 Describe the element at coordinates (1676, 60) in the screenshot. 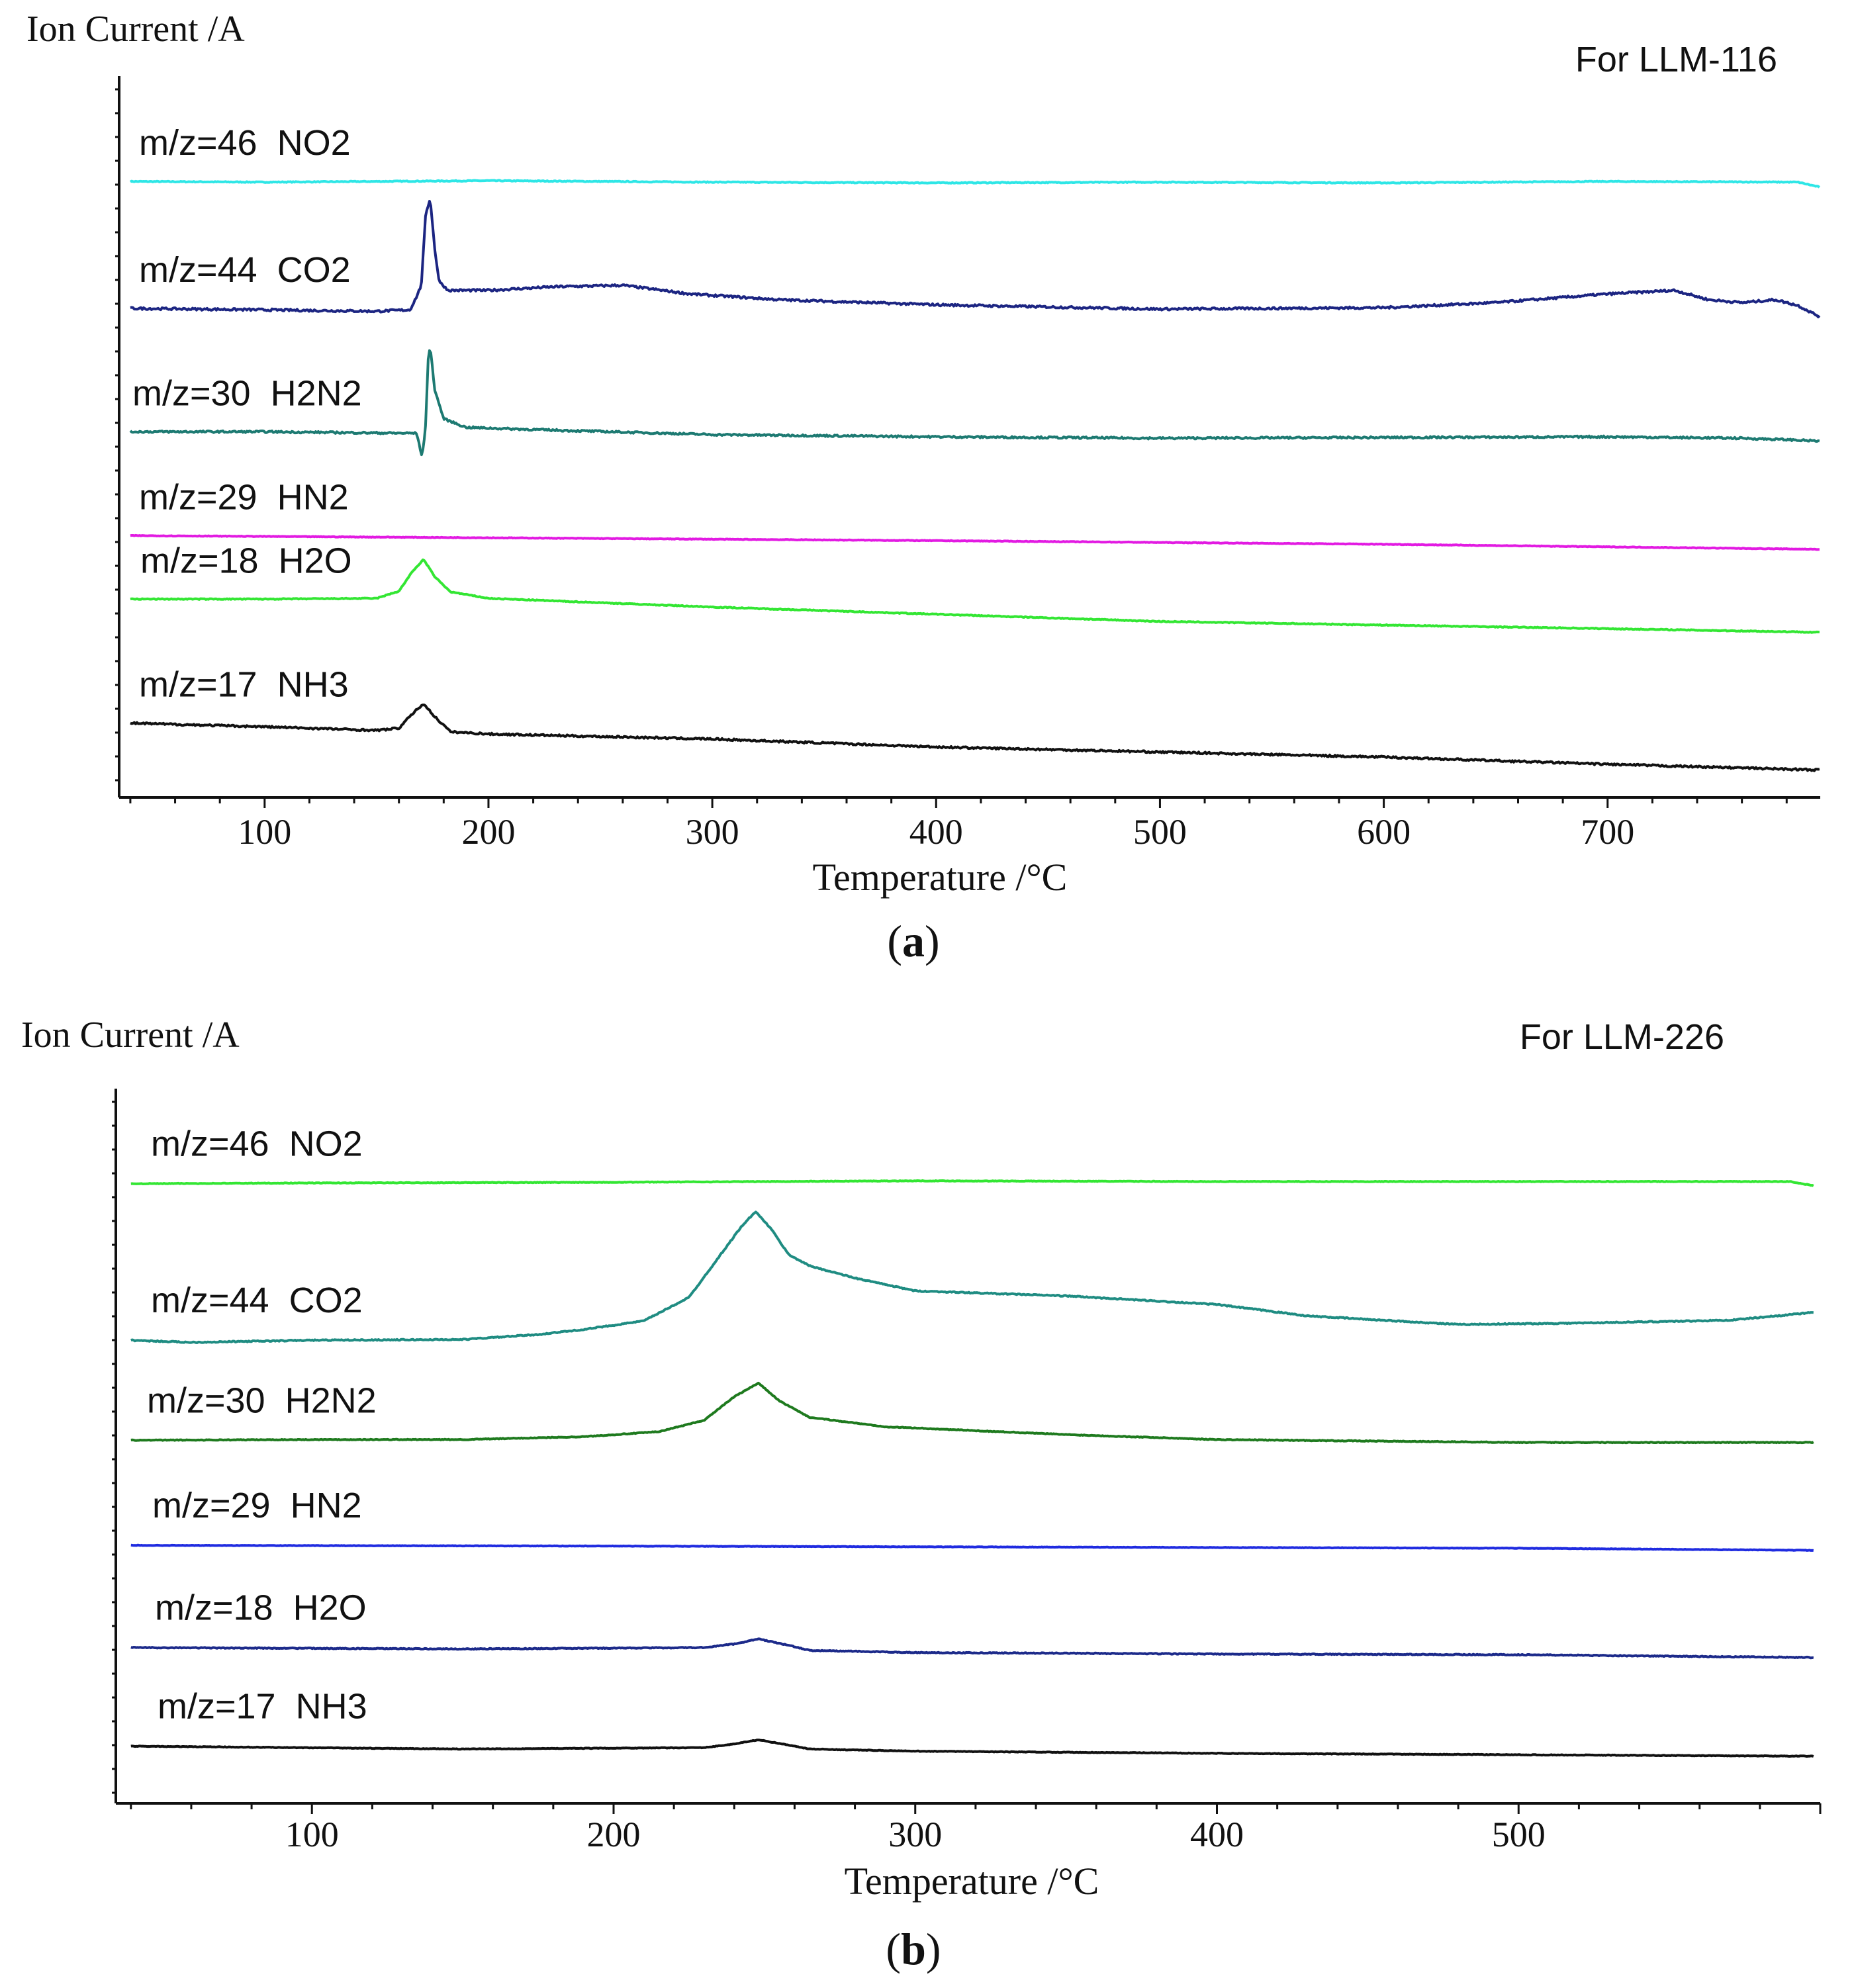

I see `chart-title: For LLM-116` at that location.